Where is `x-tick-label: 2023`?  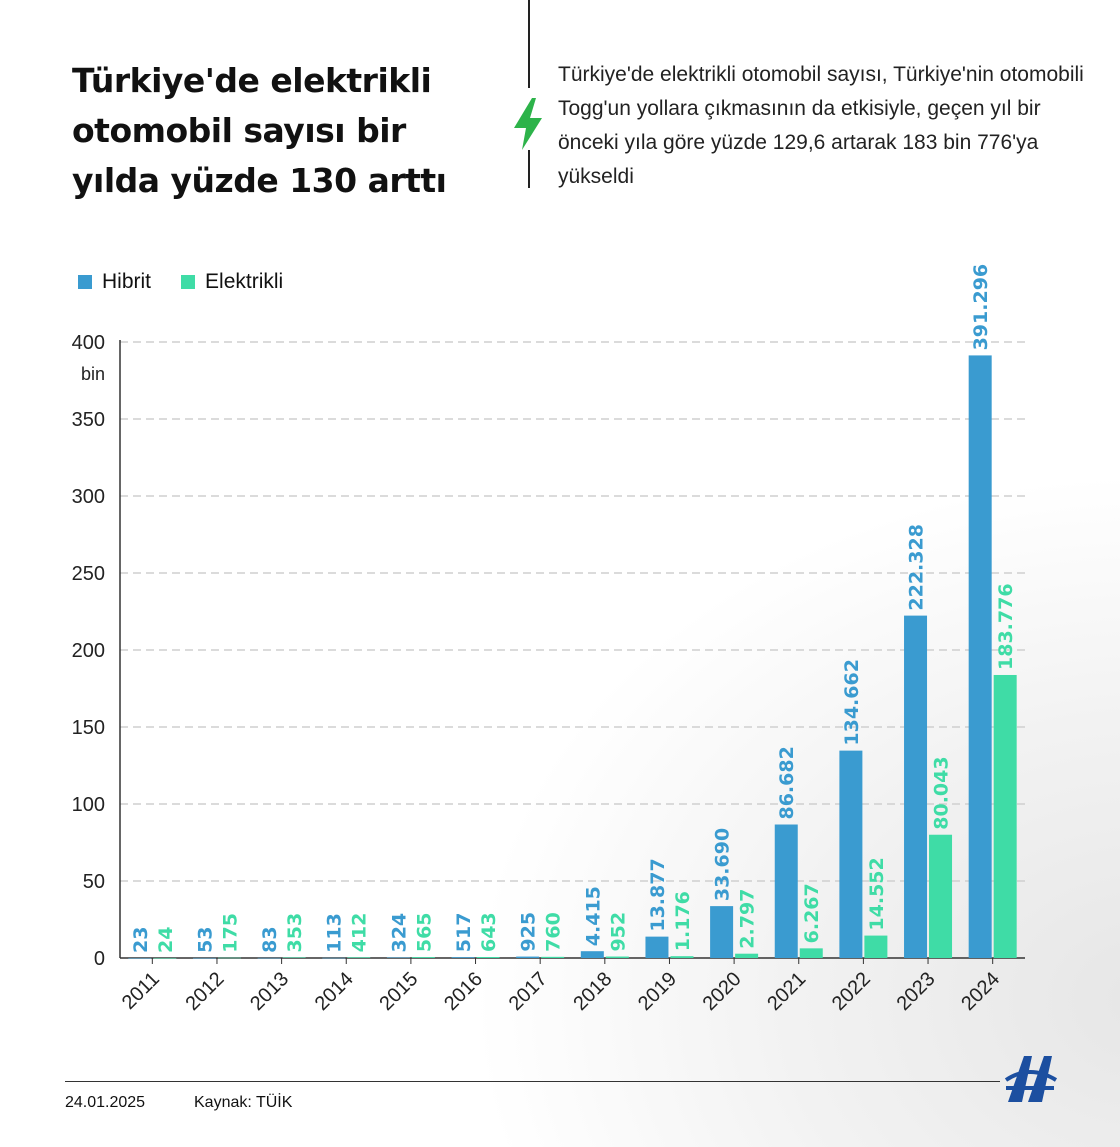
x-tick-label: 2023 is located at coordinates (916, 991).